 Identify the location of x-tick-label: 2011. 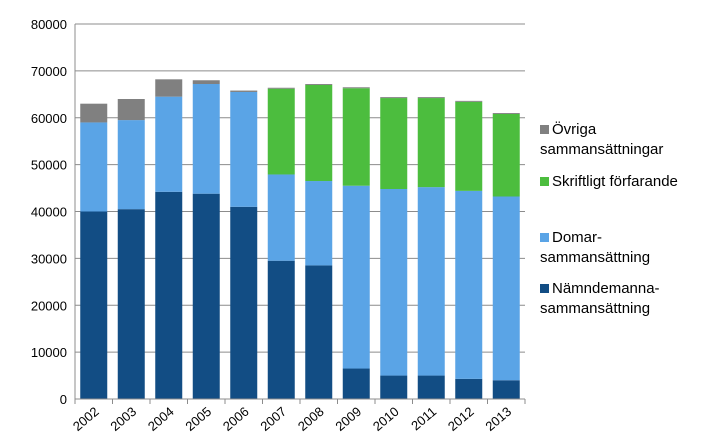
(423, 418).